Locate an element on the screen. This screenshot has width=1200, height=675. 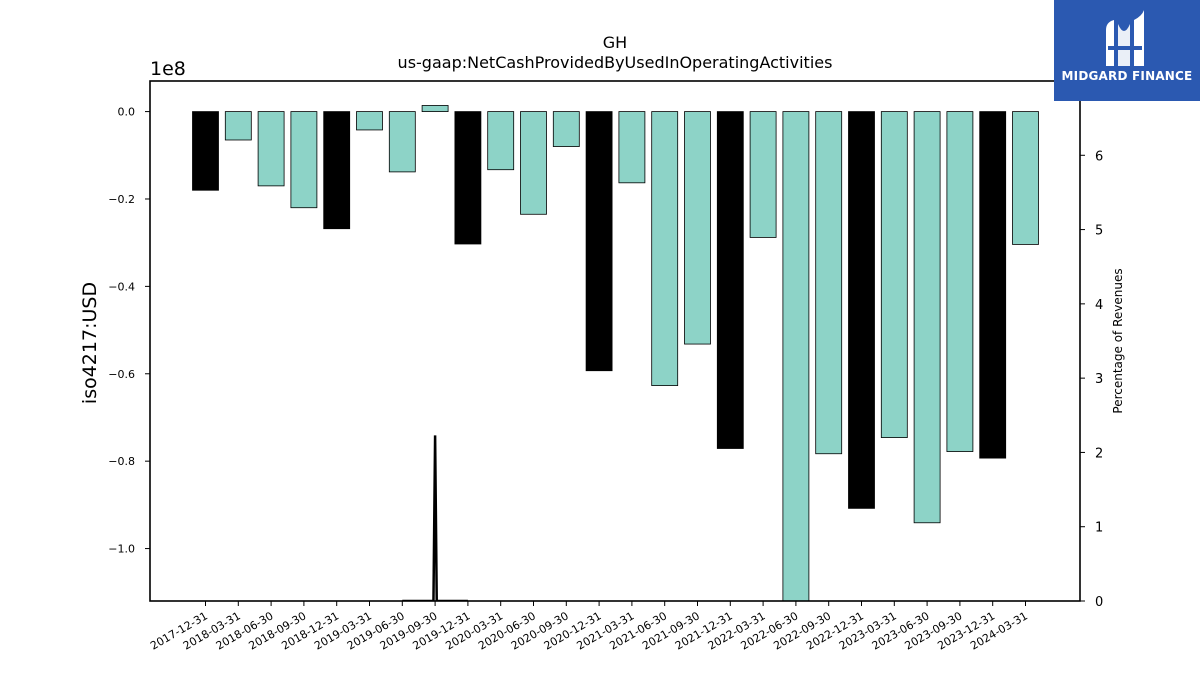
ratio-line is located at coordinates (435, 518).